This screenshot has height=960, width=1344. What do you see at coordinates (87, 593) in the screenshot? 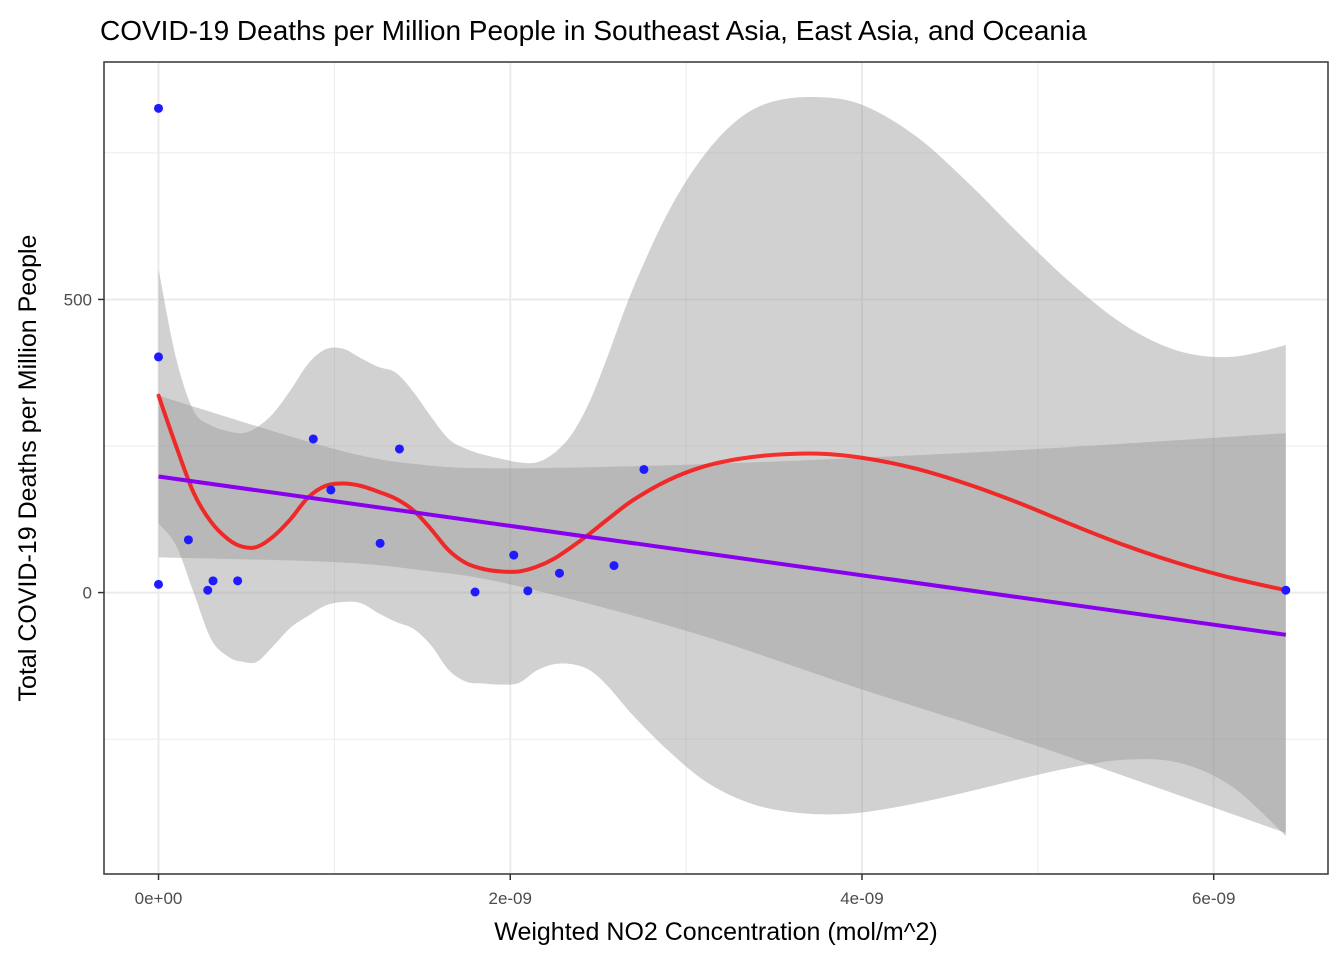
I see `y-tick-label: 0` at bounding box center [87, 593].